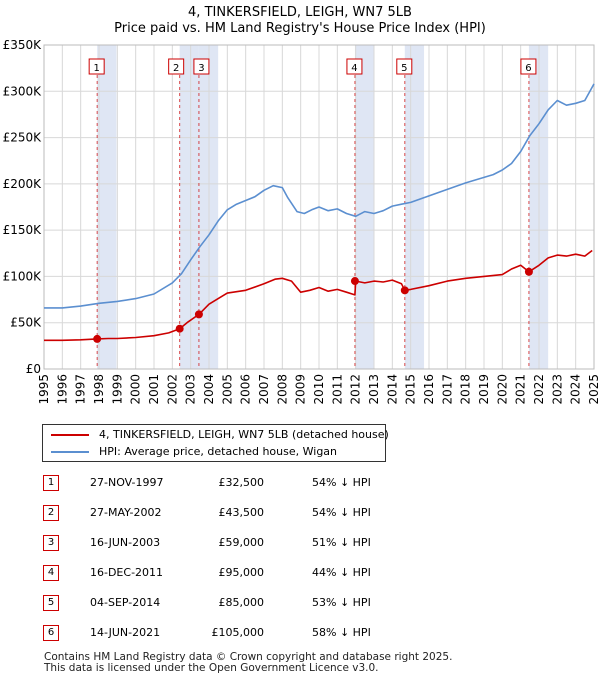  Describe the element at coordinates (33, 369) in the screenshot. I see `y-tick-label: £0` at that location.